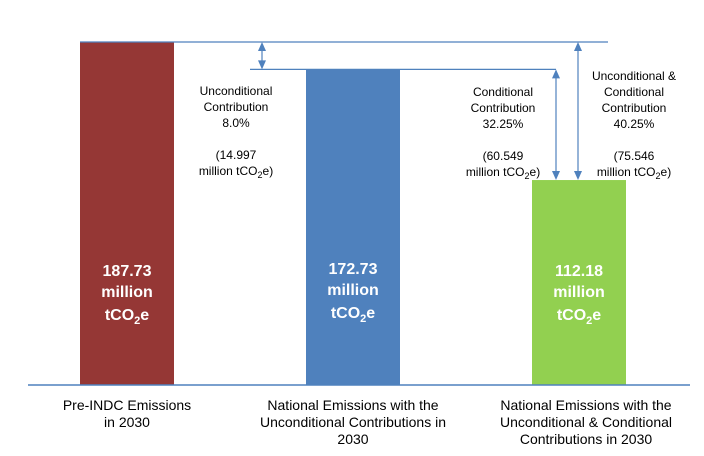 The width and height of the screenshot is (704, 456). What do you see at coordinates (503, 173) in the screenshot?
I see `annotation-2-unit: million tCO2e)` at bounding box center [503, 173].